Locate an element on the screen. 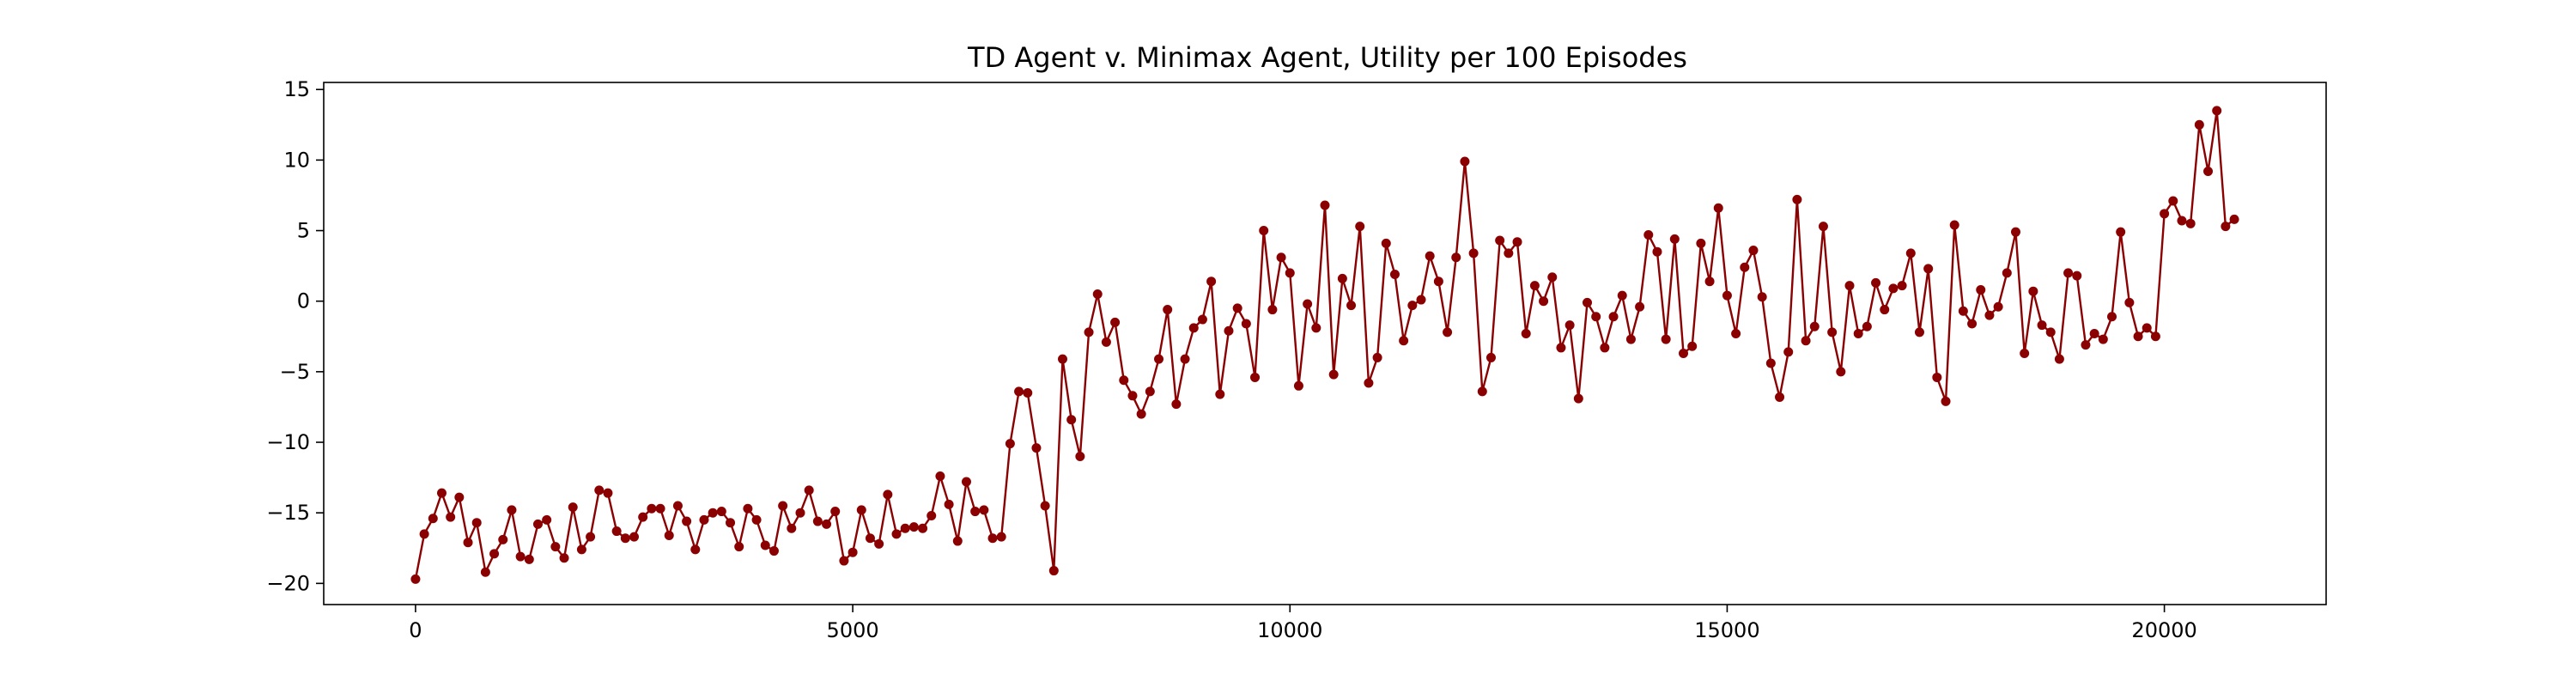  x-axis: 0 5000 10000 15000 20000 is located at coordinates (1303, 623).